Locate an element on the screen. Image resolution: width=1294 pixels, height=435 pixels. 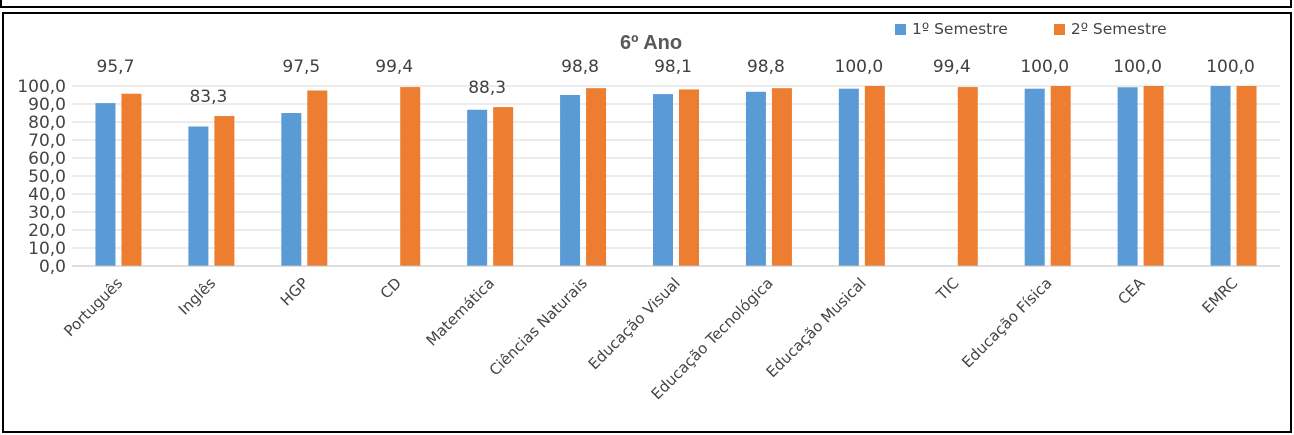
chart-title: 6º Ano is located at coordinates (651, 43).